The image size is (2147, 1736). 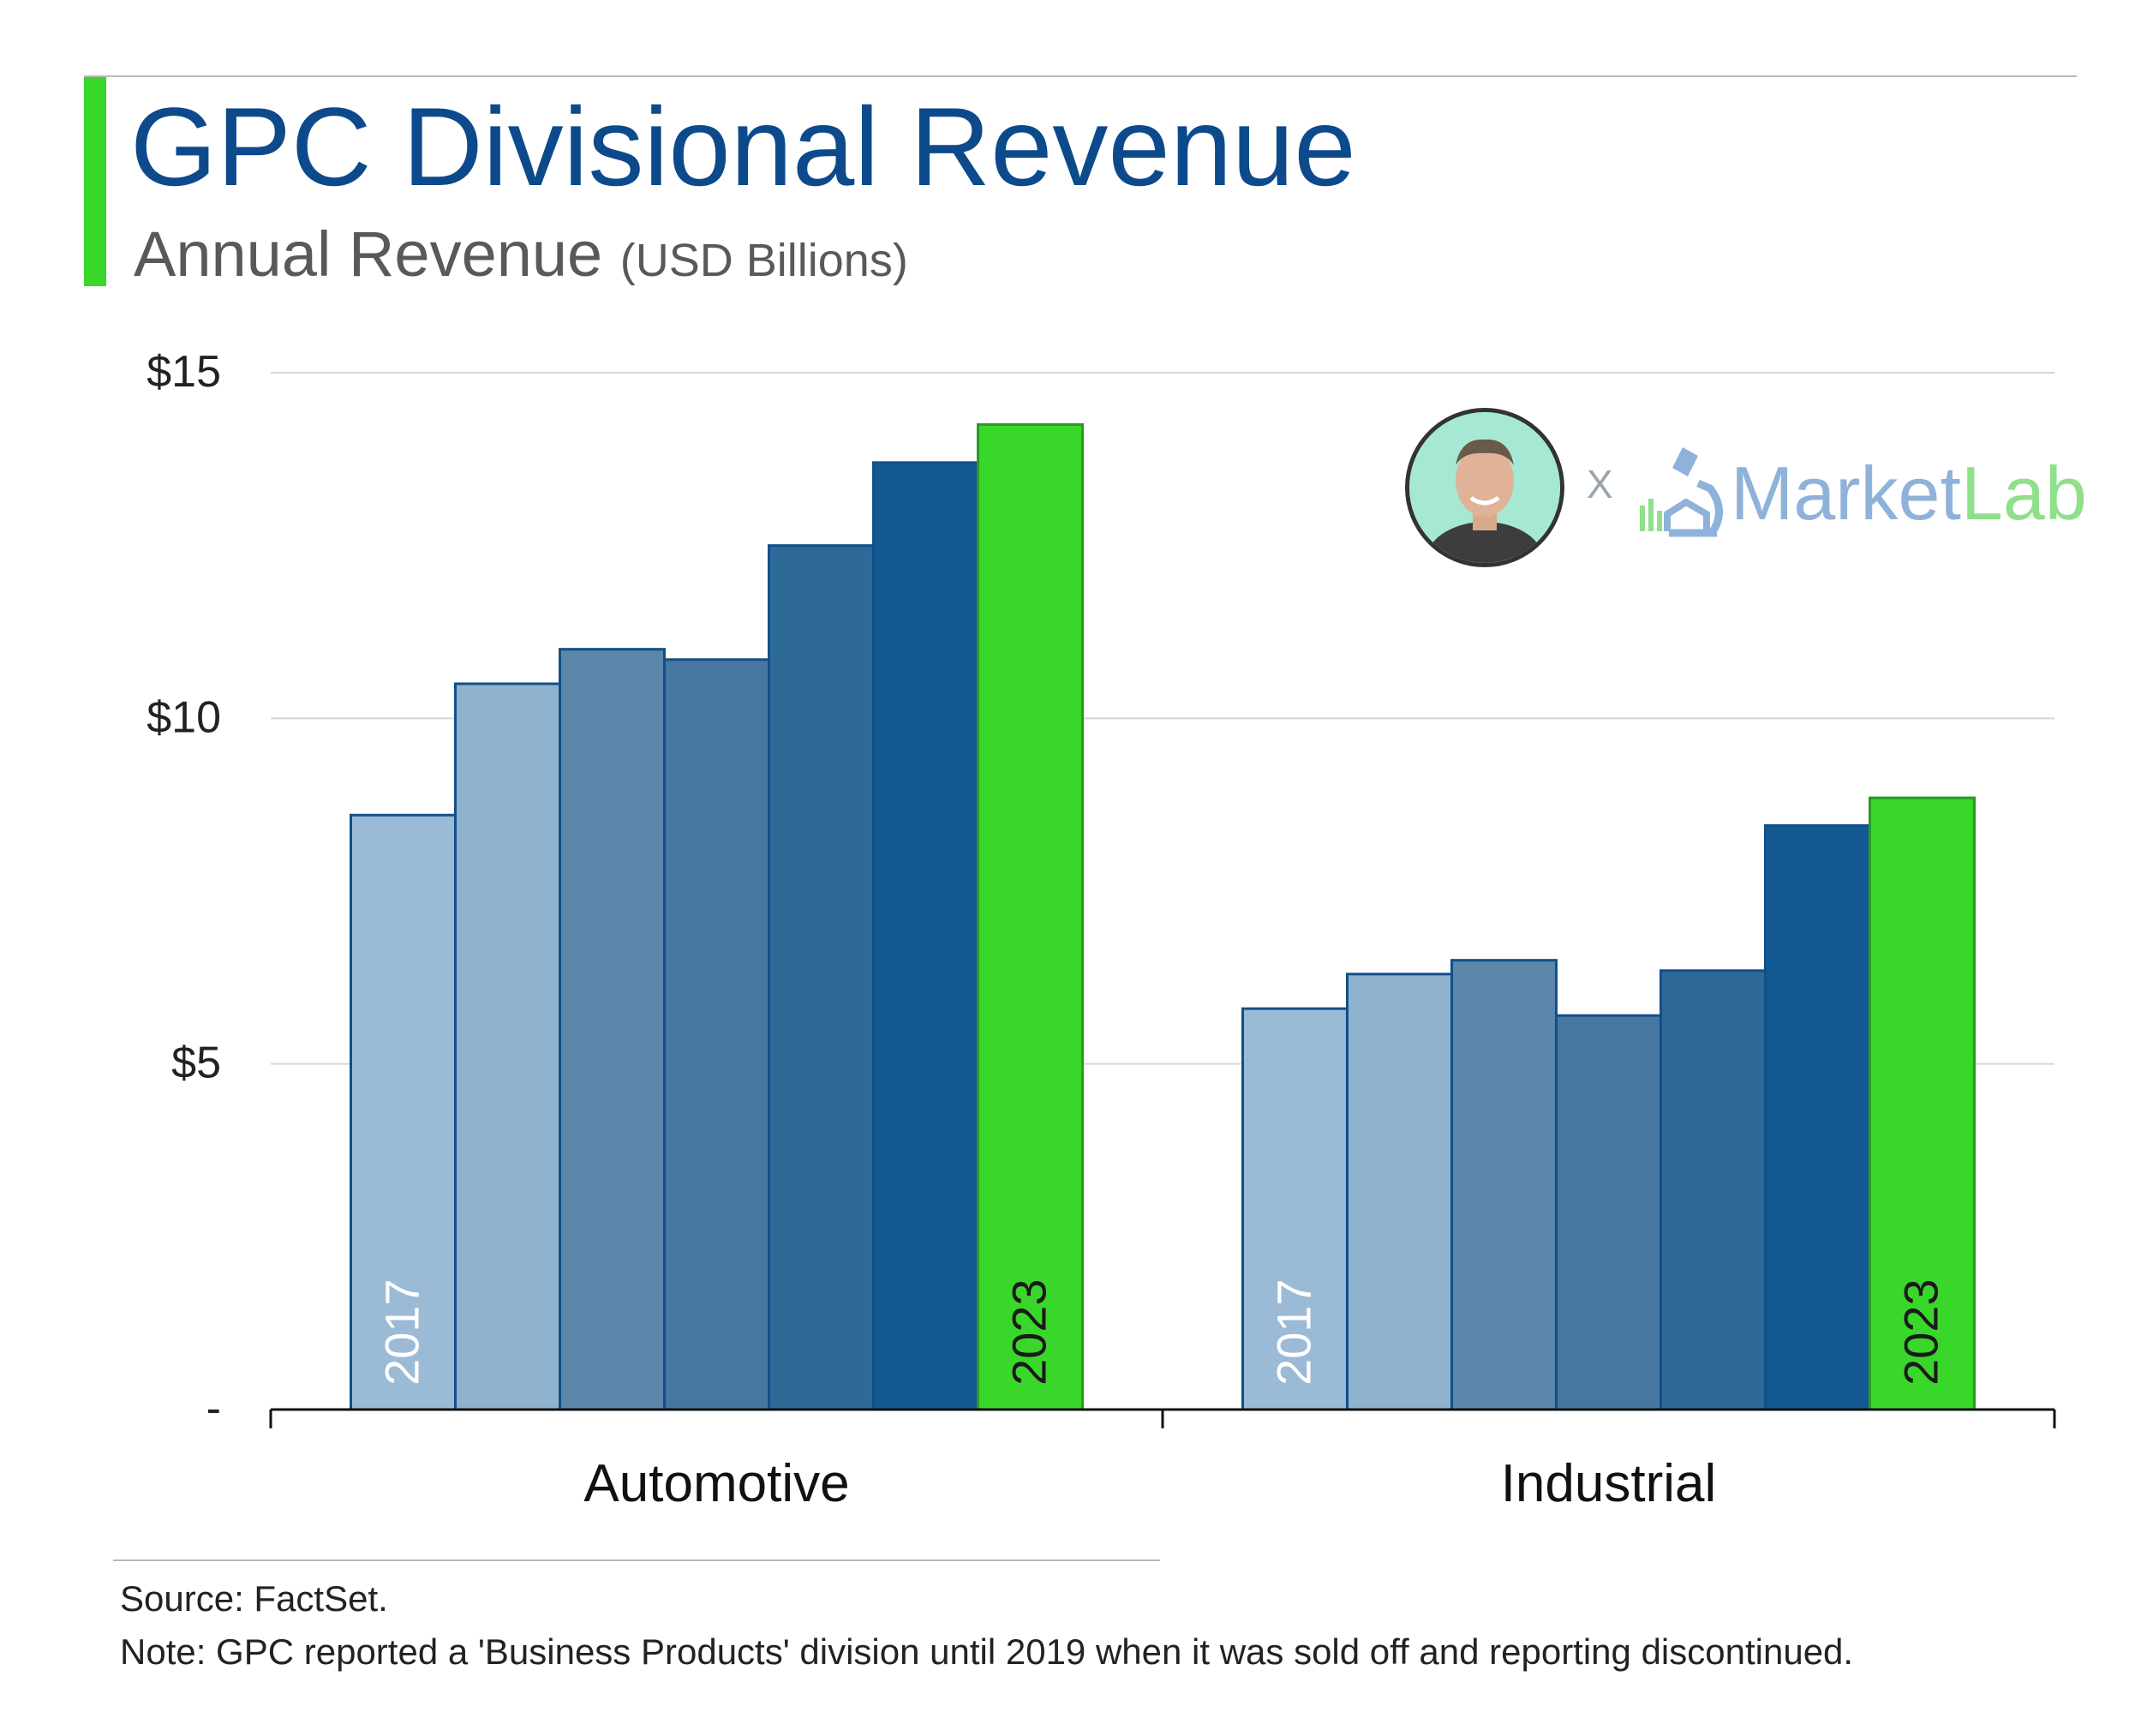 I want to click on y-tick-label: $10, so click(x=184, y=717).